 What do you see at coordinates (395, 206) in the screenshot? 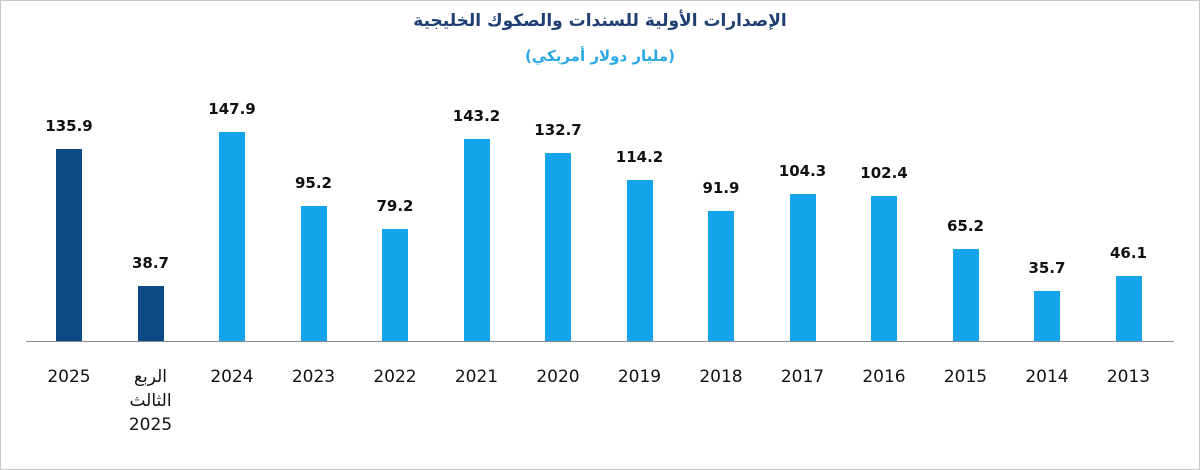
I see `value-label: 79.2` at bounding box center [395, 206].